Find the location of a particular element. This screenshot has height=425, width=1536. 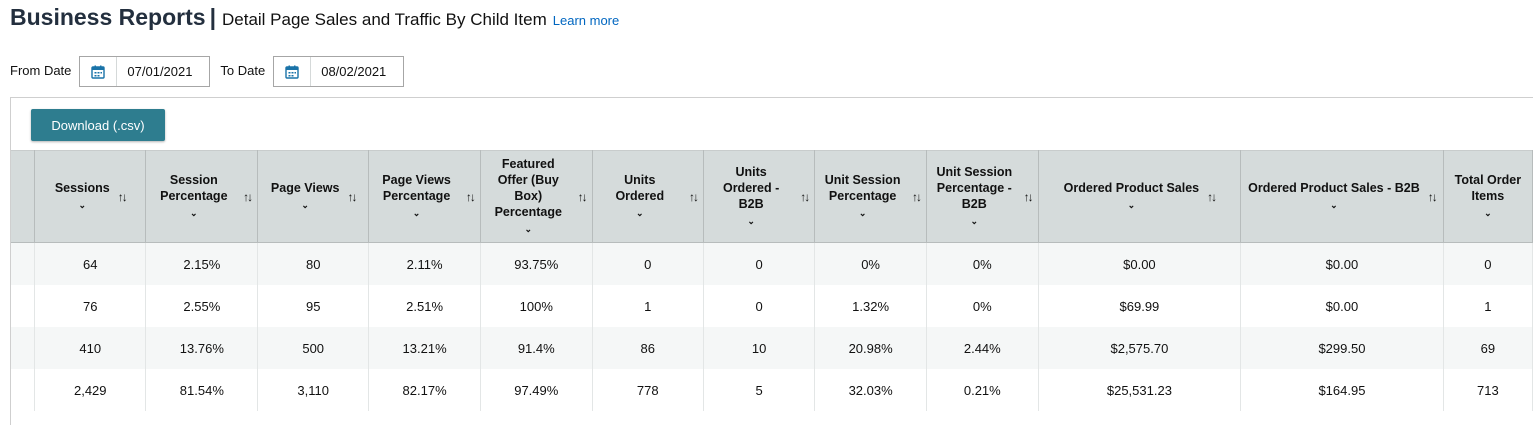

column-header-units-ordered: Units Ordered ⌄ ↑↓ is located at coordinates (648, 196).